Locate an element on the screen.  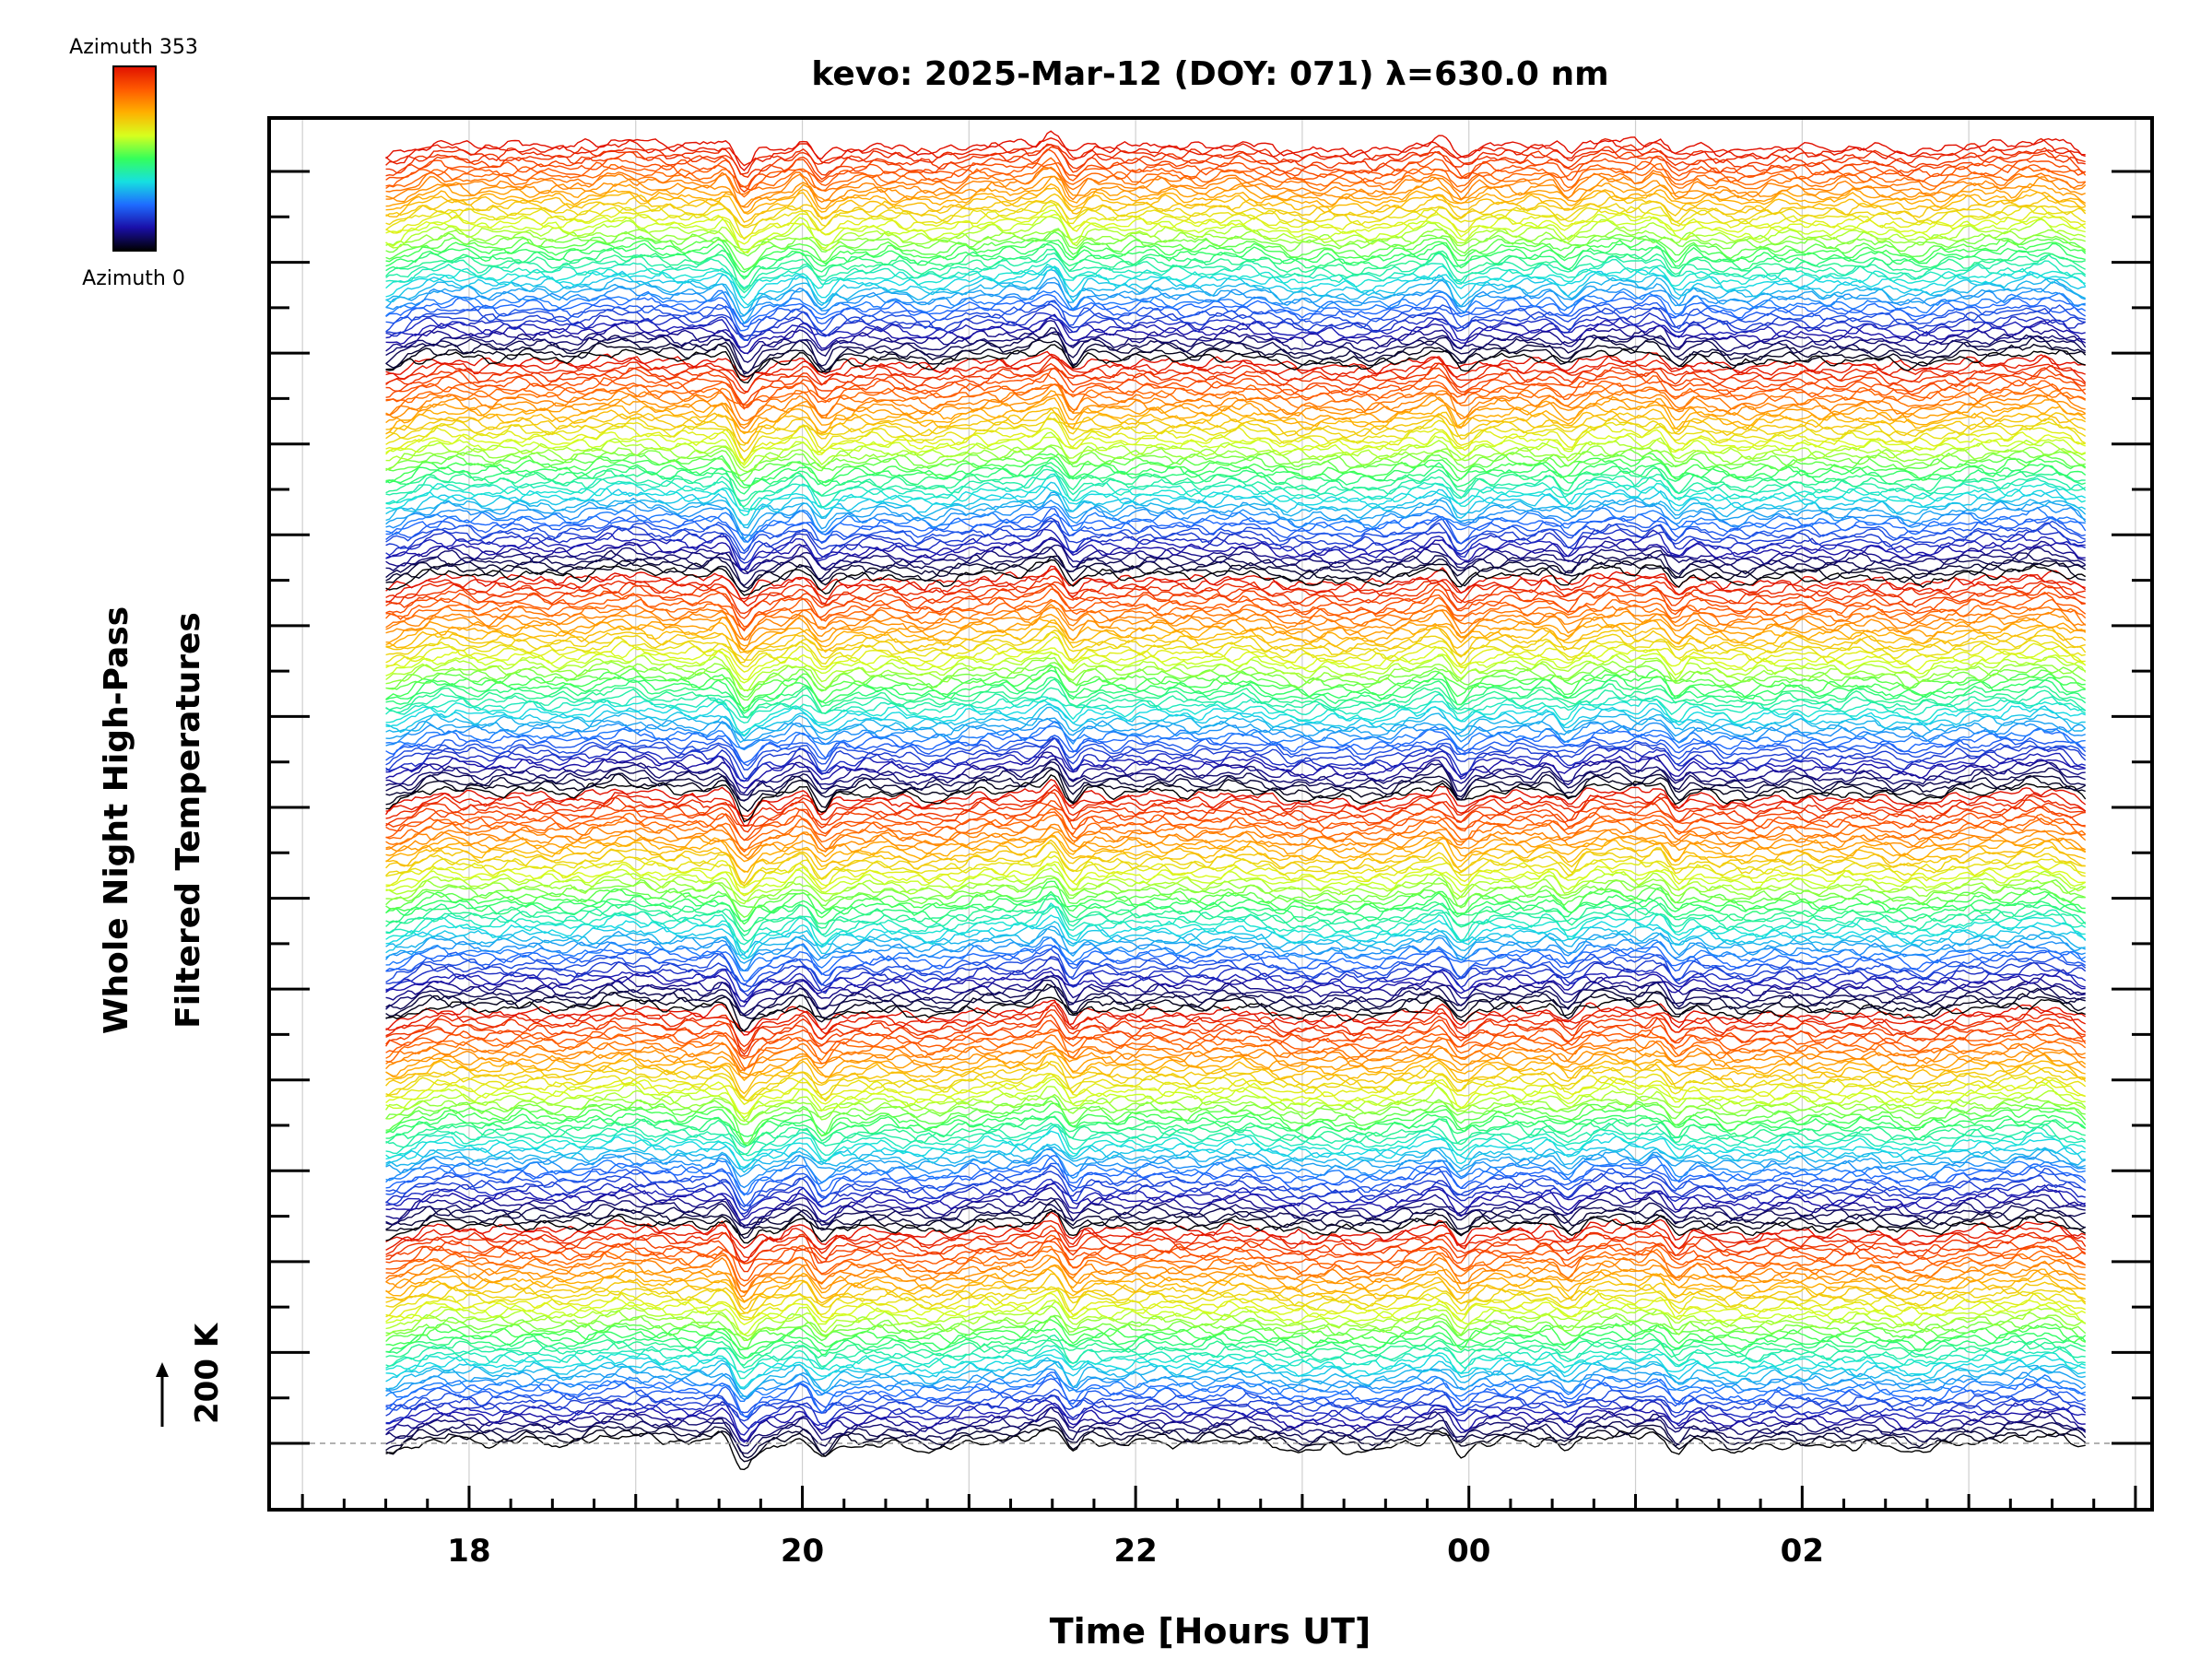
x-tick-label: 20 is located at coordinates (802, 1551).